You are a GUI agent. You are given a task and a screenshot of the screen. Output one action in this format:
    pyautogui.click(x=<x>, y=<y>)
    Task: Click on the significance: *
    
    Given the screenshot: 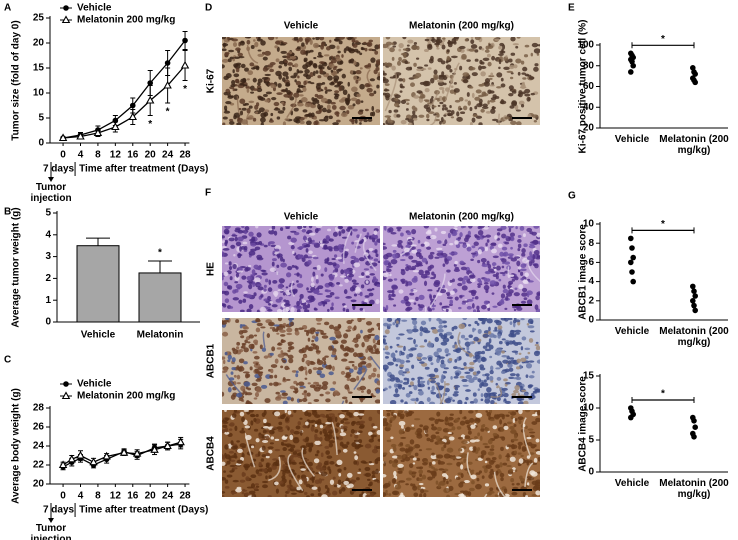 What is the action you would take?
    pyautogui.click(x=150, y=124)
    